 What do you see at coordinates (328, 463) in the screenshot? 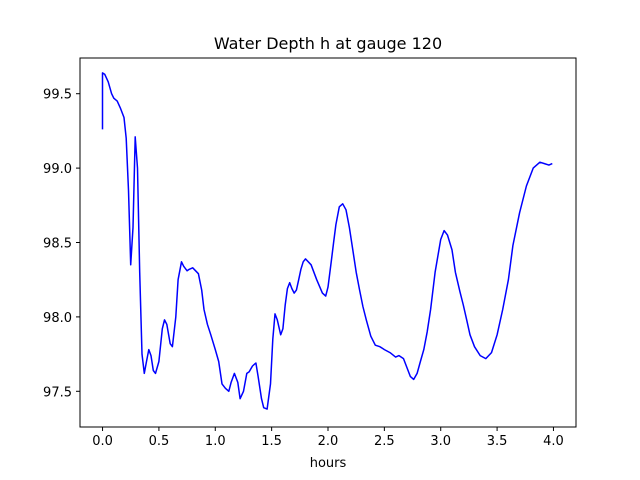
I see `x-axis-label: hours` at bounding box center [328, 463].